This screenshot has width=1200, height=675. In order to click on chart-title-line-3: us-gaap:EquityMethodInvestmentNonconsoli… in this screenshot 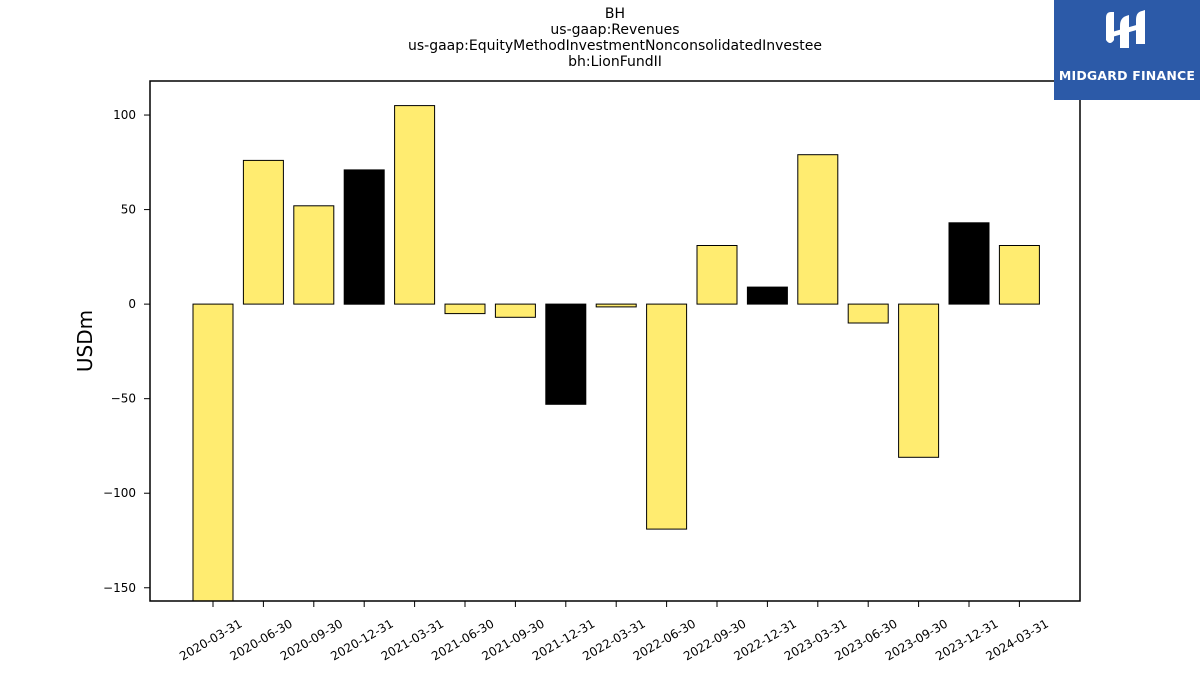, I will do `click(615, 46)`.